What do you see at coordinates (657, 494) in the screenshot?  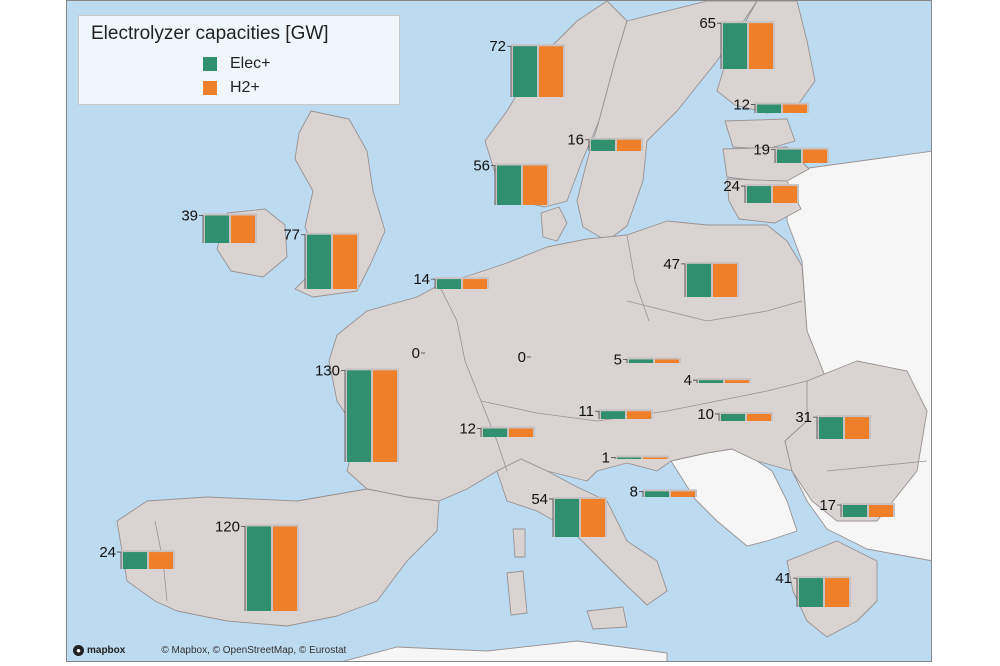 I see `bar-elec-croatia` at bounding box center [657, 494].